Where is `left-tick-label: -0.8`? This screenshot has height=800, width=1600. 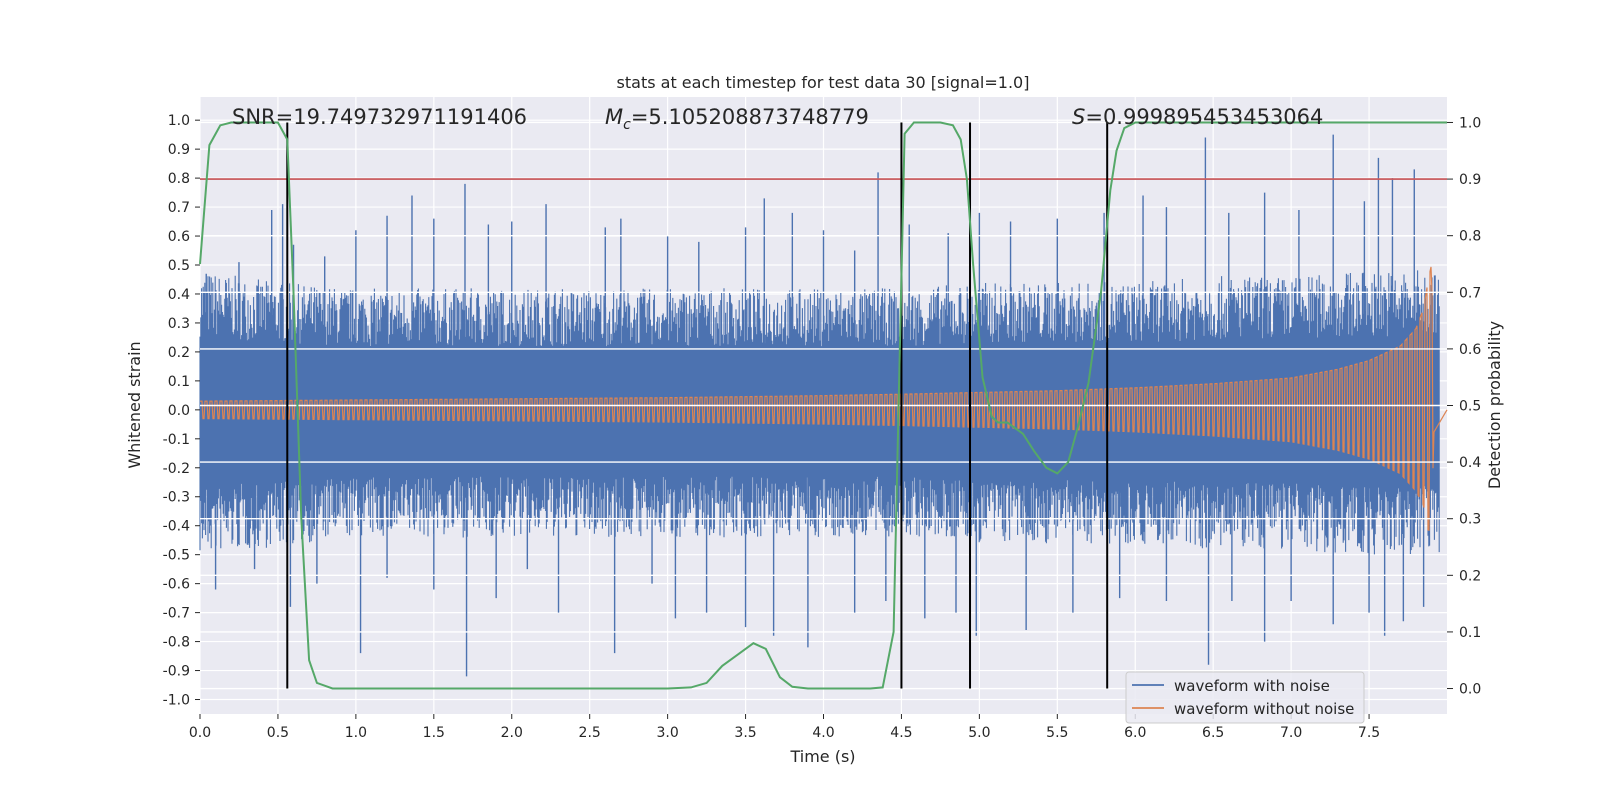 left-tick-label: -0.8 is located at coordinates (176, 643).